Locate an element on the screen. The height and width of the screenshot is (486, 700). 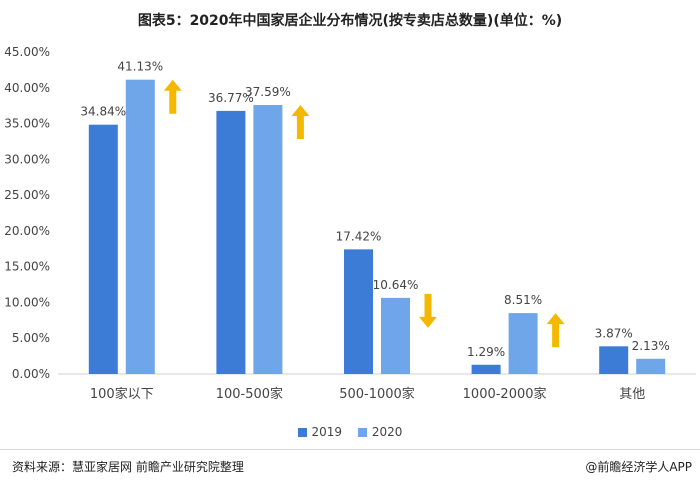
x-tick-label: 500-1000家 is located at coordinates (377, 394).